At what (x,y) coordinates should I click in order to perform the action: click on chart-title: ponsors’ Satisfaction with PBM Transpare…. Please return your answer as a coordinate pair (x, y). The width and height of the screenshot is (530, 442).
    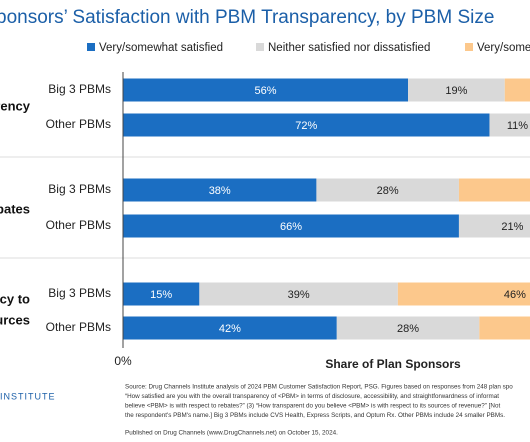
    Looking at the image, I should click on (247, 17).